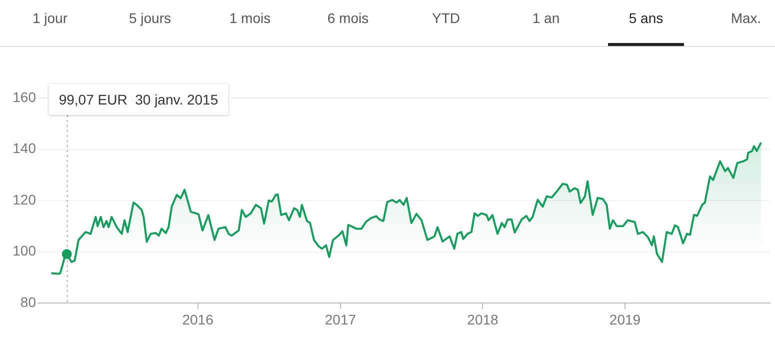 The width and height of the screenshot is (775, 339). I want to click on x-tick-label: 2016, so click(198, 319).